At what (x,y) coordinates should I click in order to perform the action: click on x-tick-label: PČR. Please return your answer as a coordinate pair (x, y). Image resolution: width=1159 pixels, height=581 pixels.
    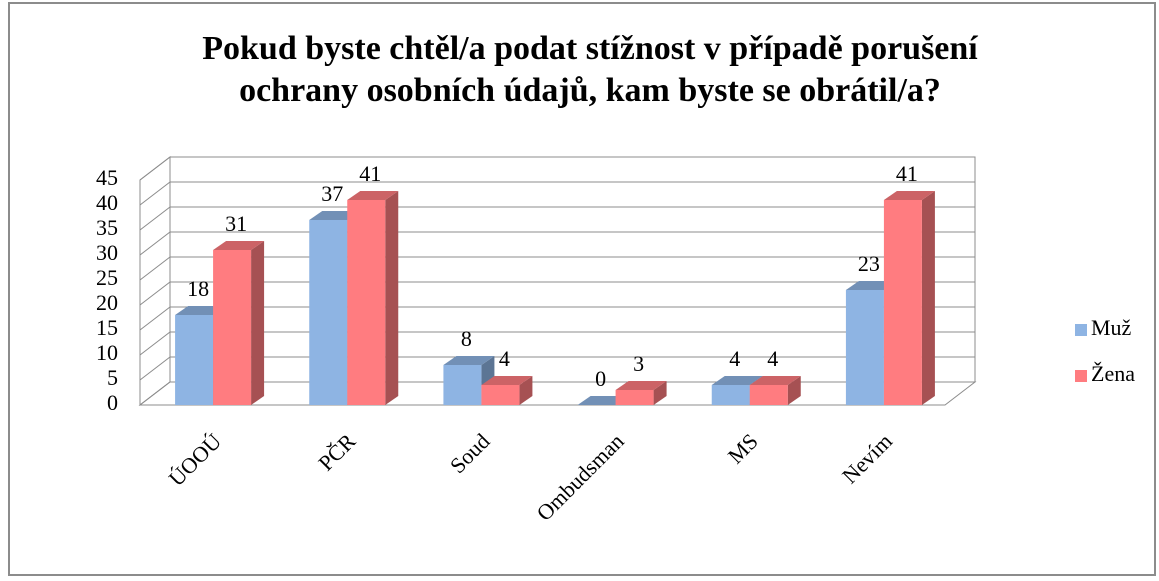
    Looking at the image, I should click on (336, 451).